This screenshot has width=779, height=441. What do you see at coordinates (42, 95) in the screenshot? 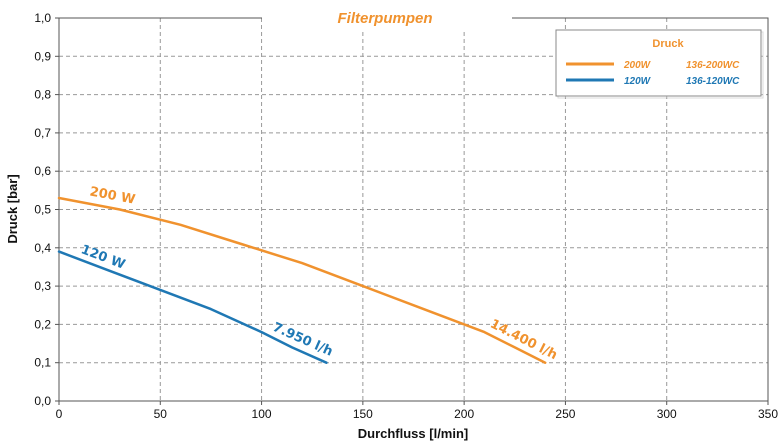
I see `y-tick-label: 0,8` at bounding box center [42, 95].